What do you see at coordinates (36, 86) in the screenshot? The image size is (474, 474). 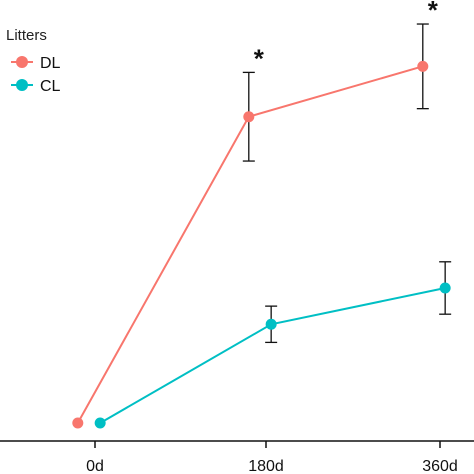 I see `legend-item-cl: CL` at bounding box center [36, 86].